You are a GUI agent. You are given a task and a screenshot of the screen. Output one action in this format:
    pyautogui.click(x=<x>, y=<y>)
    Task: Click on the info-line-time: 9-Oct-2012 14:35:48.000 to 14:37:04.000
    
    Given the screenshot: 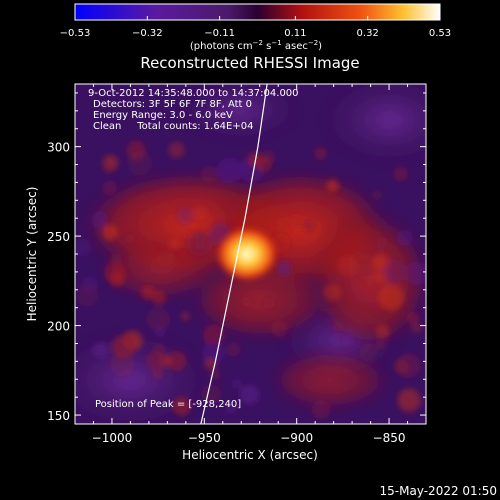 What is the action you would take?
    pyautogui.click(x=193, y=93)
    